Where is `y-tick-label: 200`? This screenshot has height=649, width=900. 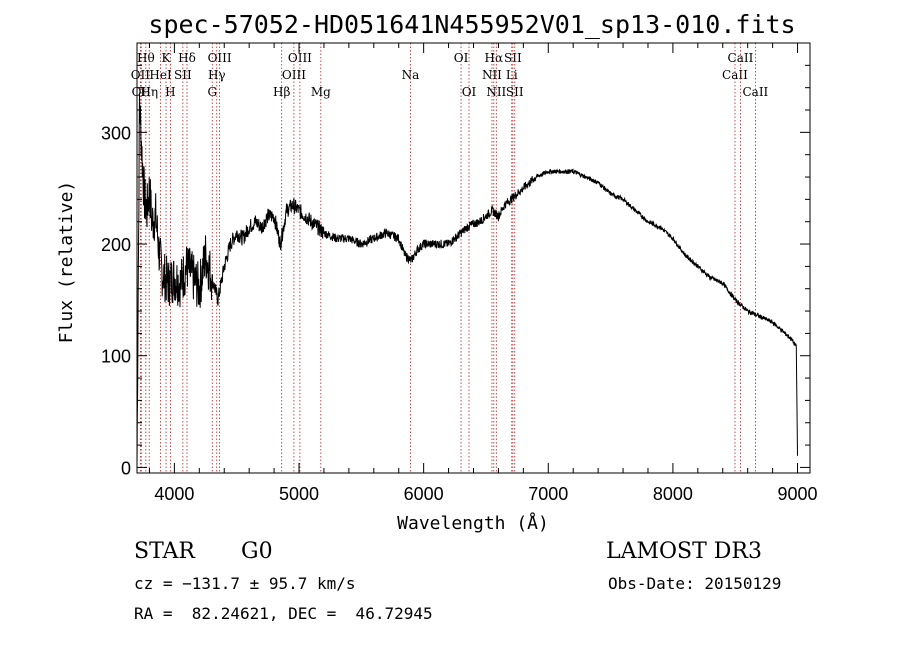
y-tick-label: 200 is located at coordinates (116, 245).